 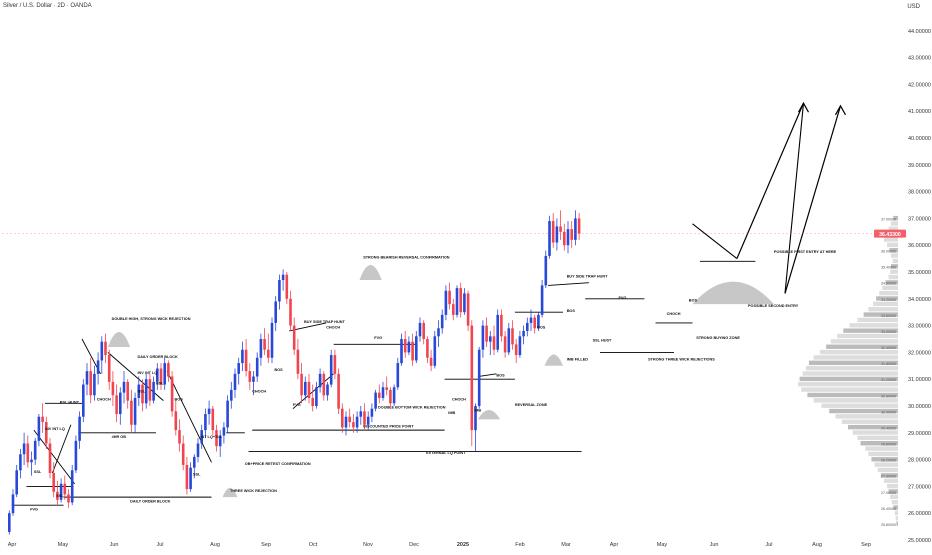 I want to click on y-tick-label: 31.00000, so click(x=919, y=380).